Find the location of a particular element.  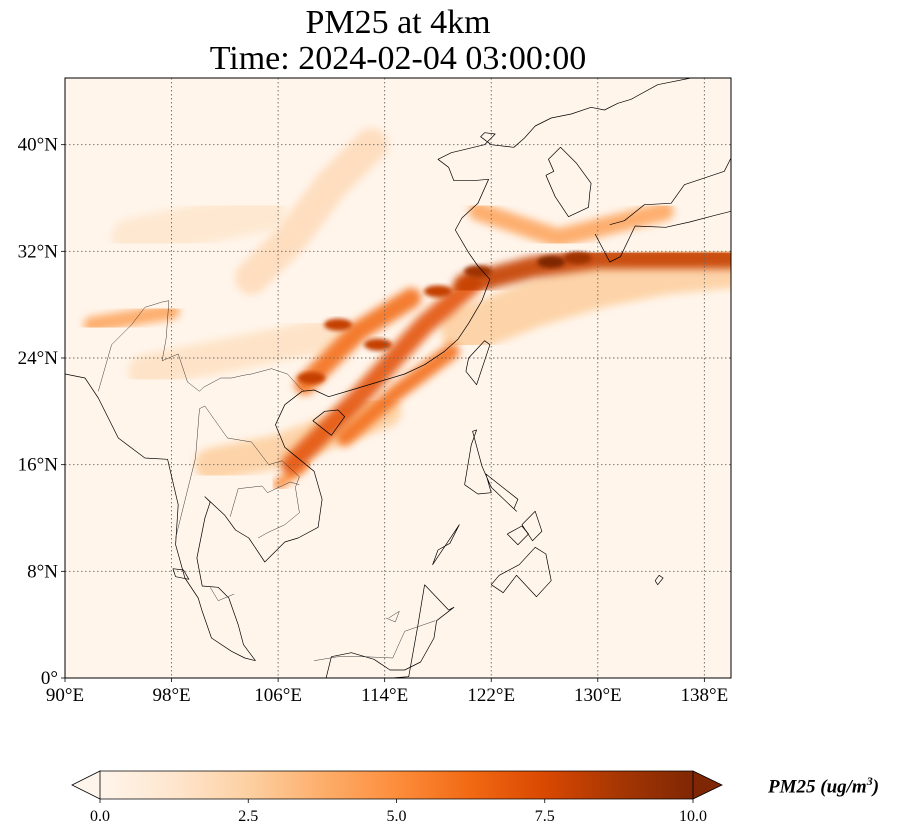

map-title-line2: Time: 2024-02-04 03:00:00 is located at coordinates (398, 58).